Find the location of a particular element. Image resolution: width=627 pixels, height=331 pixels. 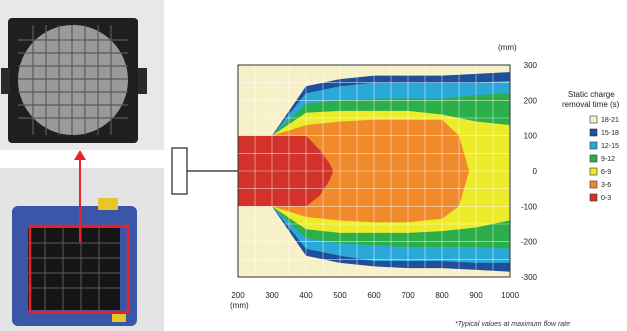

y-tick-label: -200 is located at coordinates (529, 242).